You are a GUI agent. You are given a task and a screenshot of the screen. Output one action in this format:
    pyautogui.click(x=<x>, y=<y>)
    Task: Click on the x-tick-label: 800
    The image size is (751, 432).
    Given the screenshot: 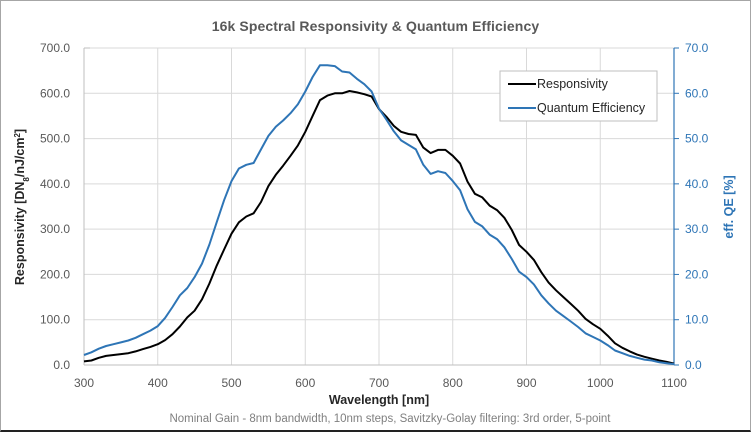 What is the action you would take?
    pyautogui.click(x=453, y=383)
    